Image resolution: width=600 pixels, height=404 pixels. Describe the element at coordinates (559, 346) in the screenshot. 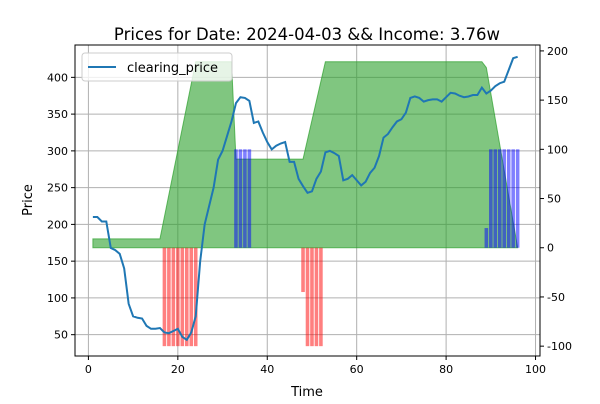

I see `y2-tick-label: -100` at that location.